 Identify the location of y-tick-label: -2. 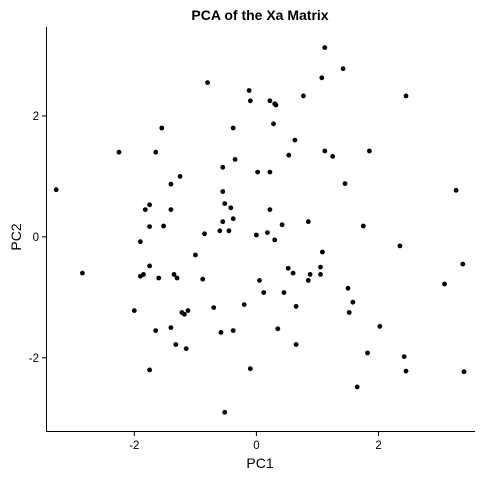
(34, 359).